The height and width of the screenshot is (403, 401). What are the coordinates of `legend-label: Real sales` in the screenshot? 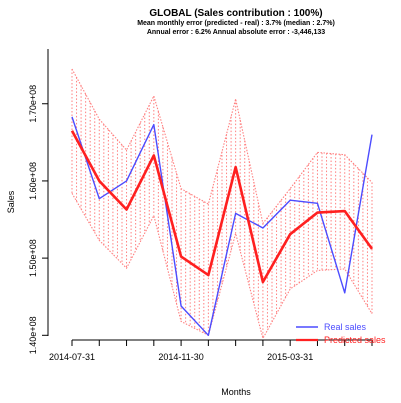 It's located at (345, 327).